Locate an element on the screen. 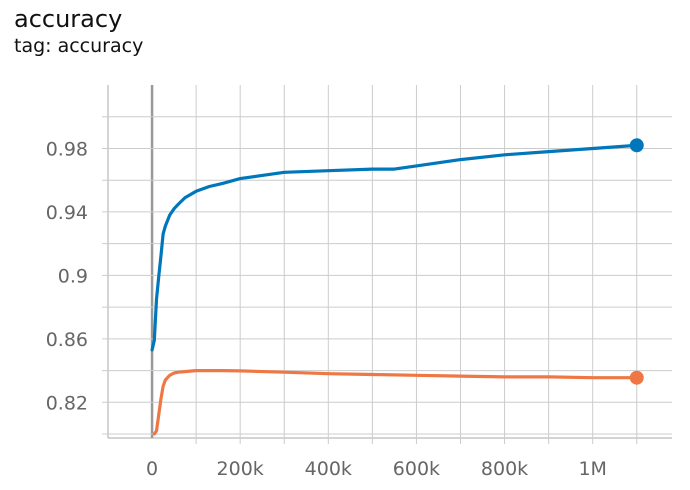  y-tick-label: 0.98 is located at coordinates (67, 149).